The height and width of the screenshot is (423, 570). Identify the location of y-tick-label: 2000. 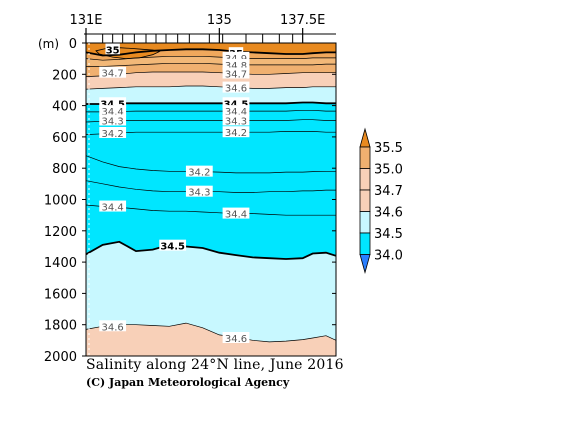
(60, 357).